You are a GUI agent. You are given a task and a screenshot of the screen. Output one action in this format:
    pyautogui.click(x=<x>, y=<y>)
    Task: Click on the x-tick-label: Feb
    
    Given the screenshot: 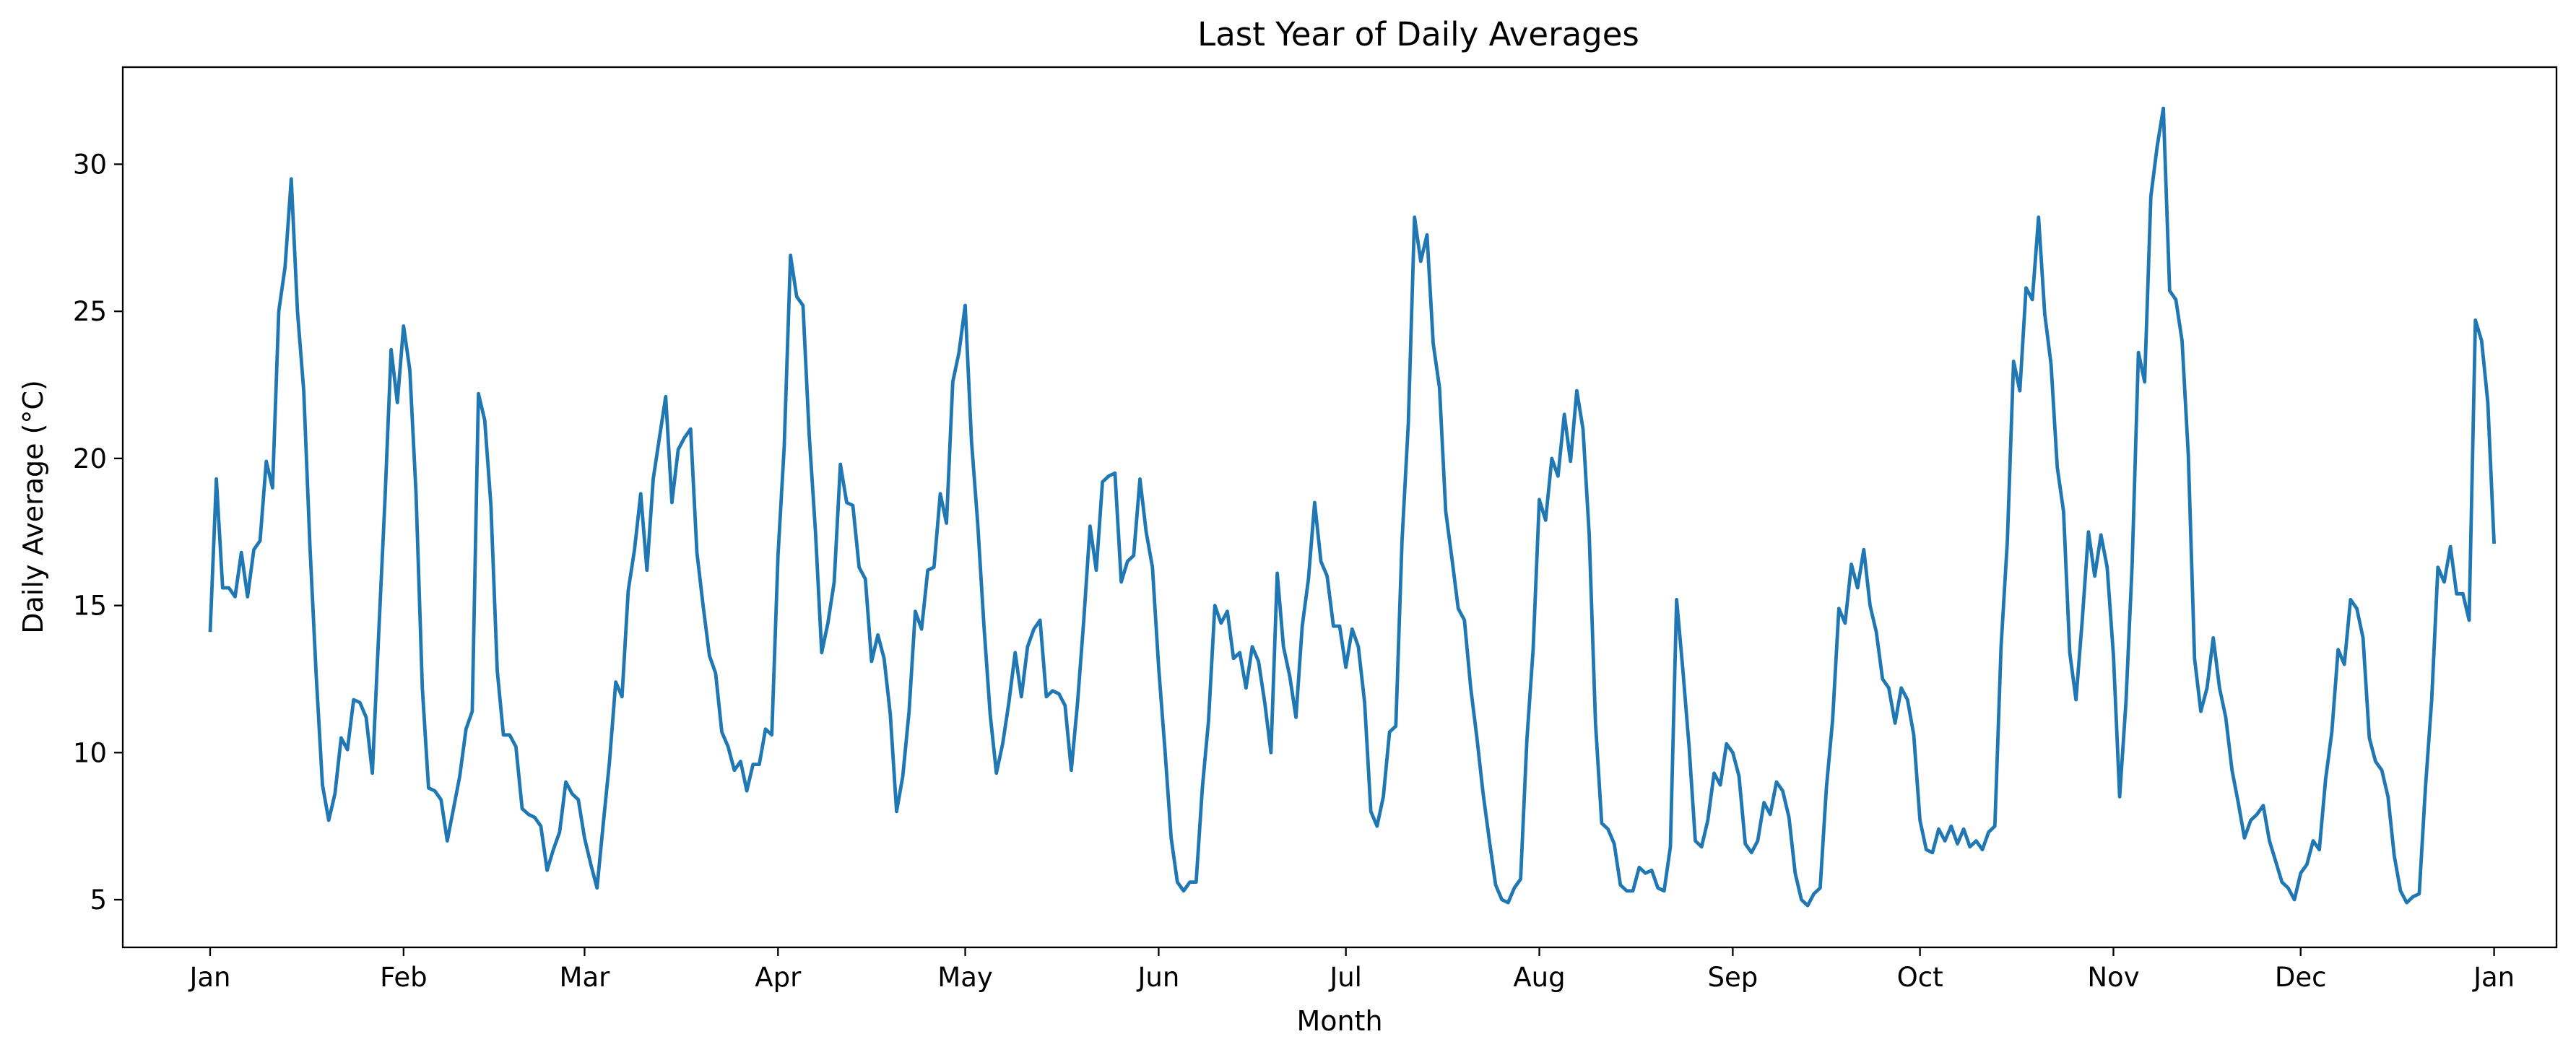 What is the action you would take?
    pyautogui.click(x=404, y=977)
    